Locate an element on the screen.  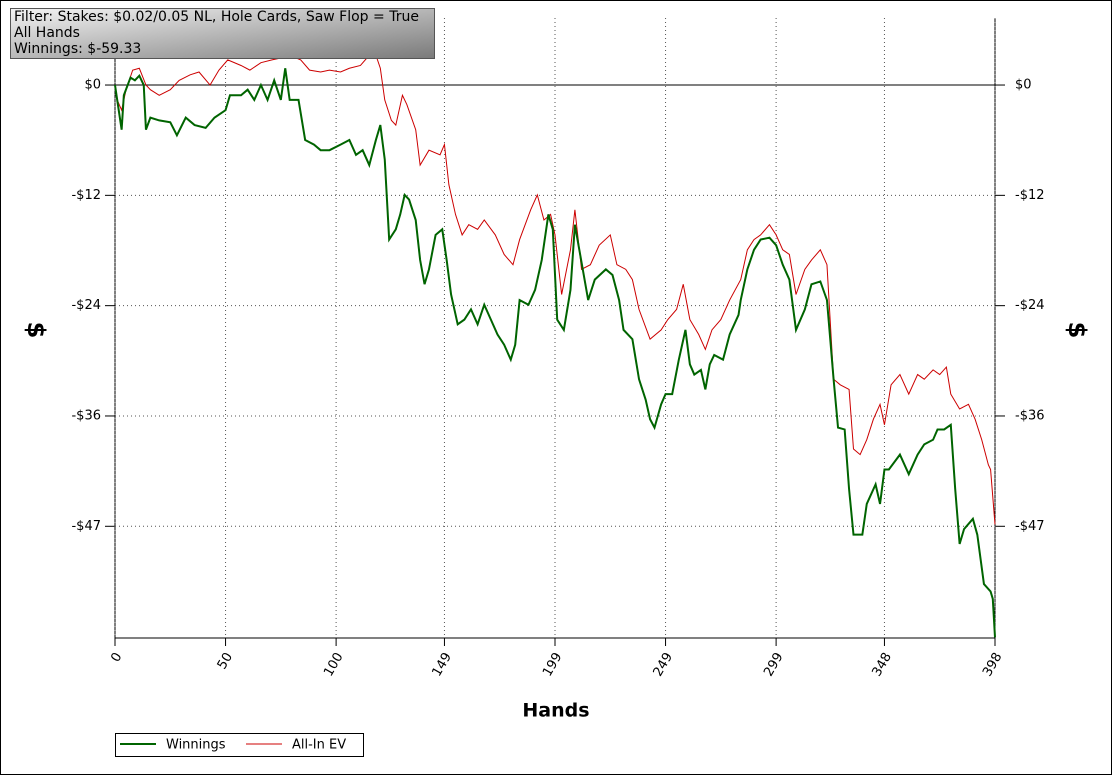
y2-tick-label: -$12 is located at coordinates (1030, 195).